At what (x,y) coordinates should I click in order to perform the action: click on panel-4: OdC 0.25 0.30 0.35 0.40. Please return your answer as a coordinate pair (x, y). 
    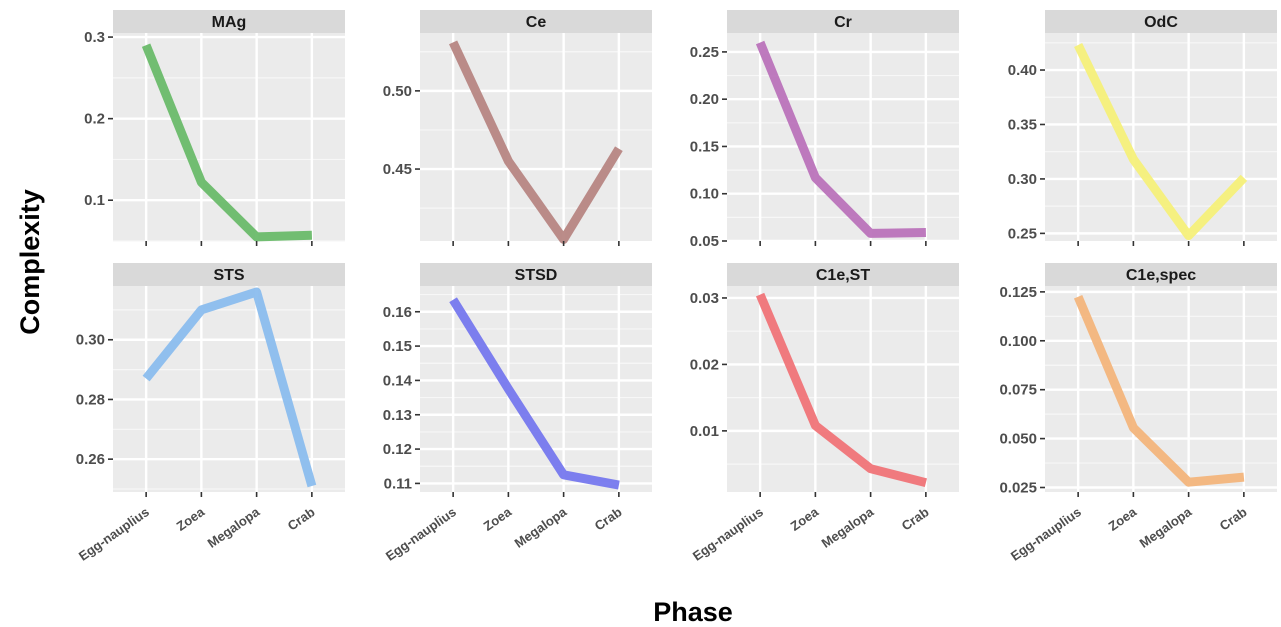
    Looking at the image, I should click on (1142, 128).